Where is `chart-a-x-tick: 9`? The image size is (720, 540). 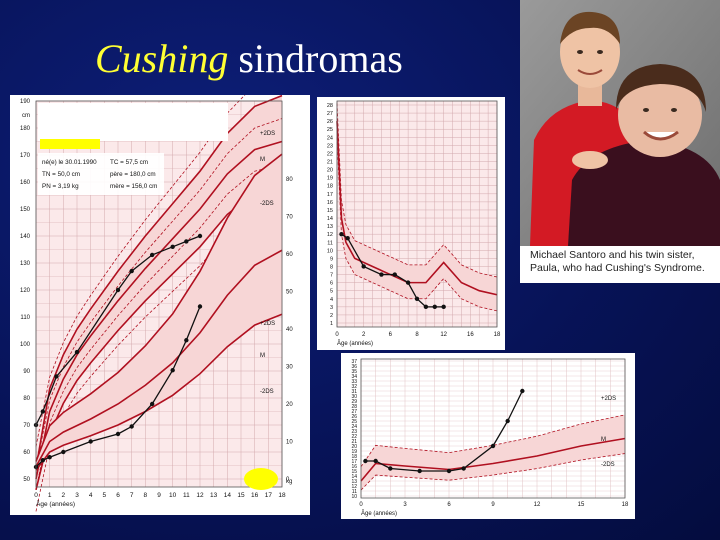 chart-a-x-tick: 9 is located at coordinates (159, 495).